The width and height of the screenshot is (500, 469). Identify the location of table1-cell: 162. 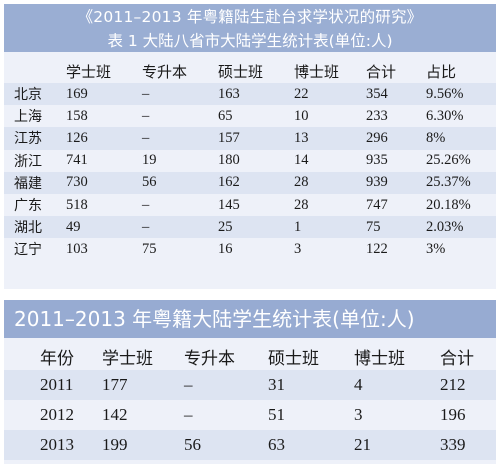
(256, 182).